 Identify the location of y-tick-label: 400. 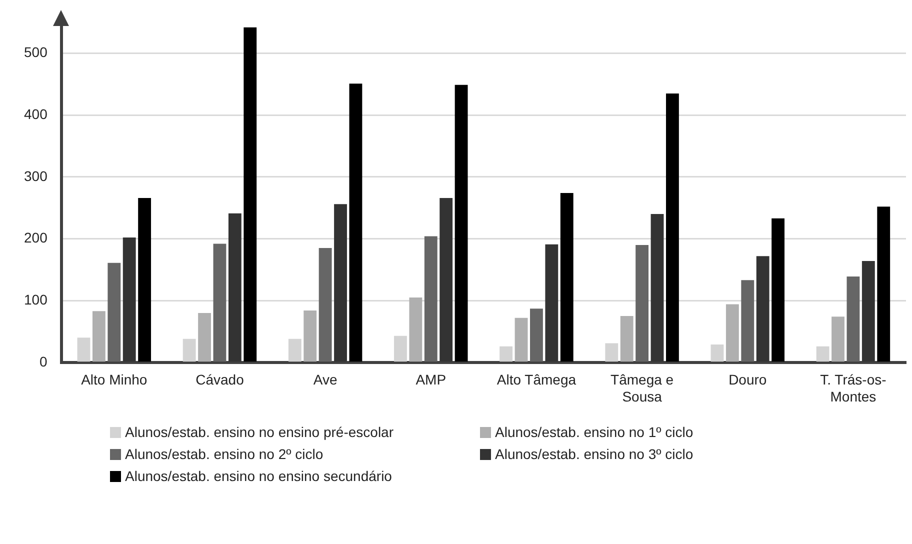
(36, 114).